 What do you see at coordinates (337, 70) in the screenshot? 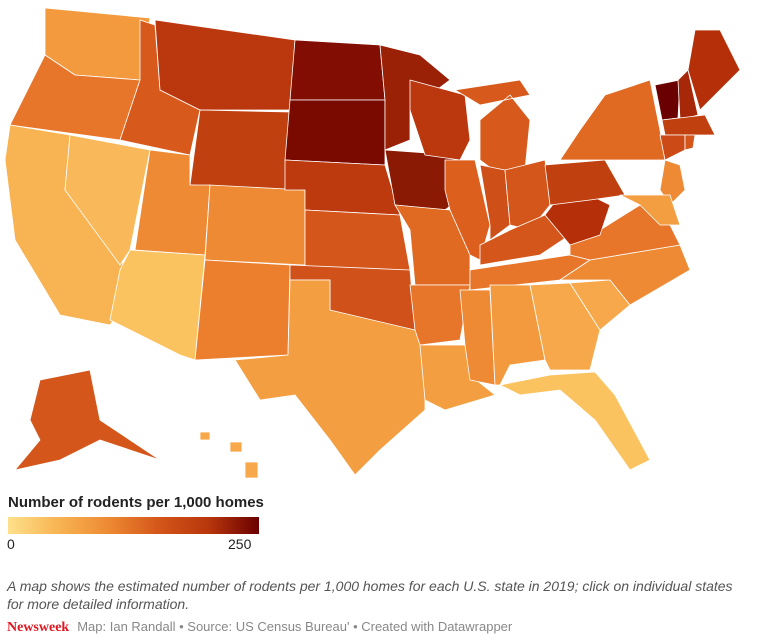
I see `state-nd` at bounding box center [337, 70].